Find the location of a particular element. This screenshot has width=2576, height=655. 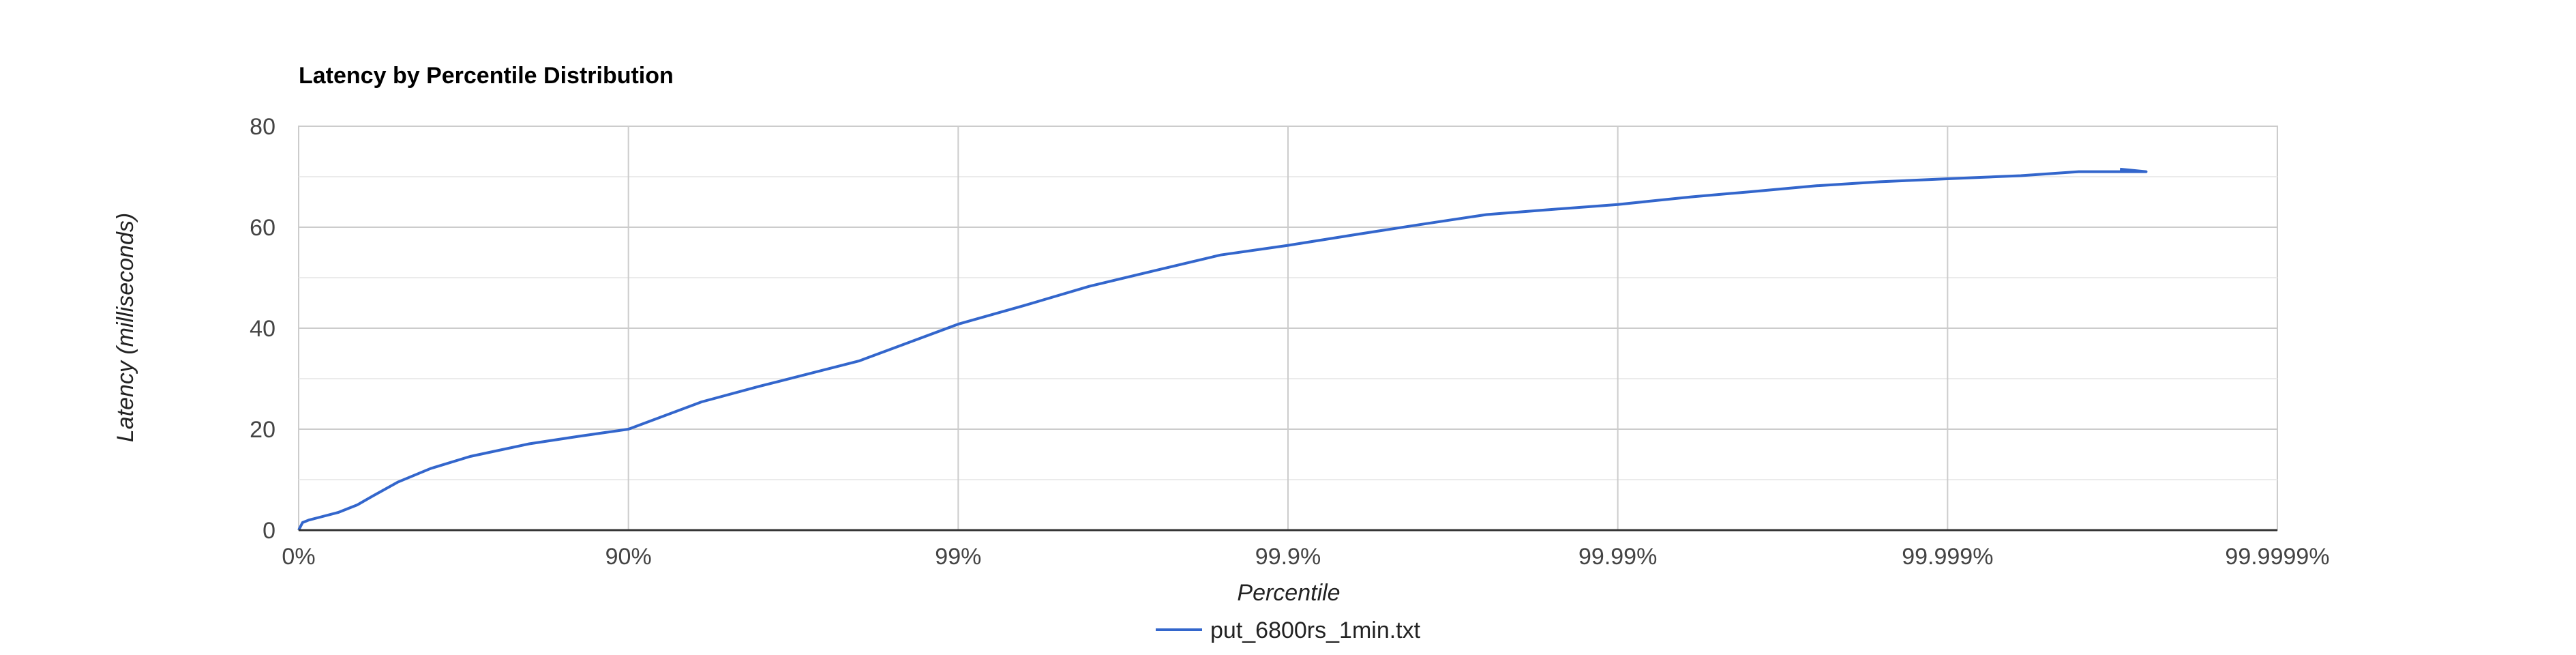

y-tick-label: 0 is located at coordinates (269, 531).